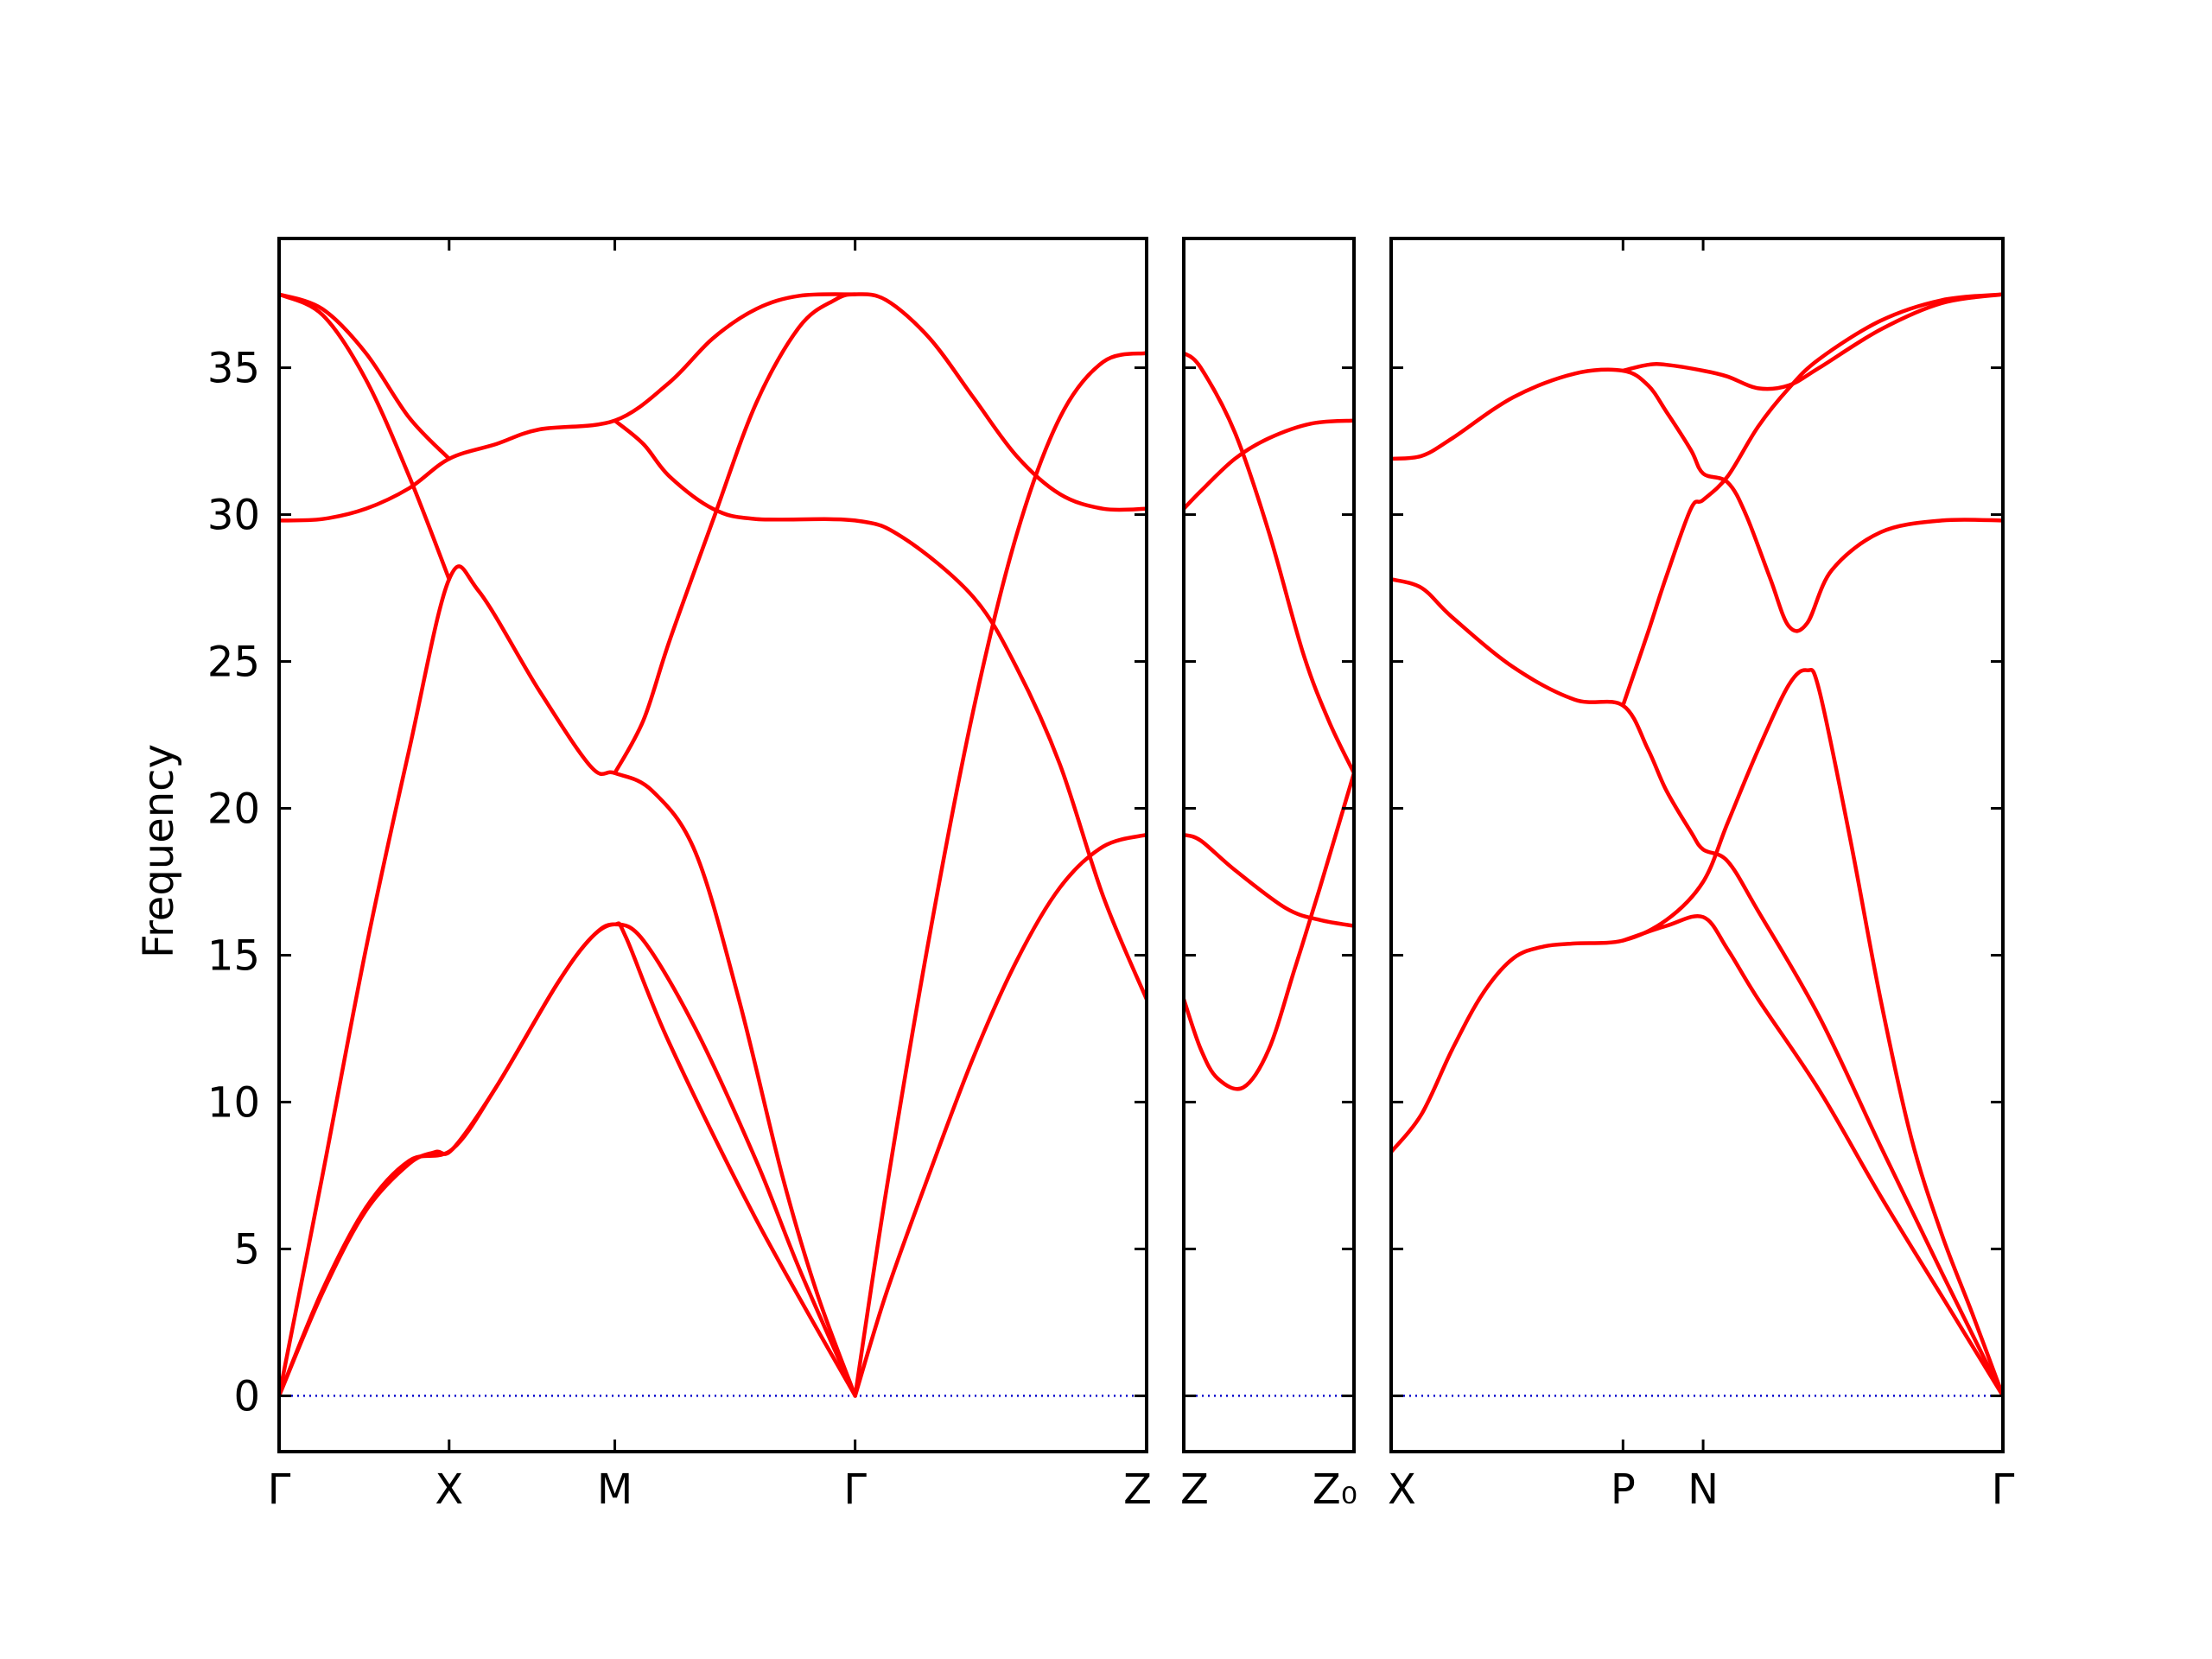 This screenshot has width=2212, height=1659. Describe the element at coordinates (246, 1249) in the screenshot. I see `y-tick-label: 5` at that location.